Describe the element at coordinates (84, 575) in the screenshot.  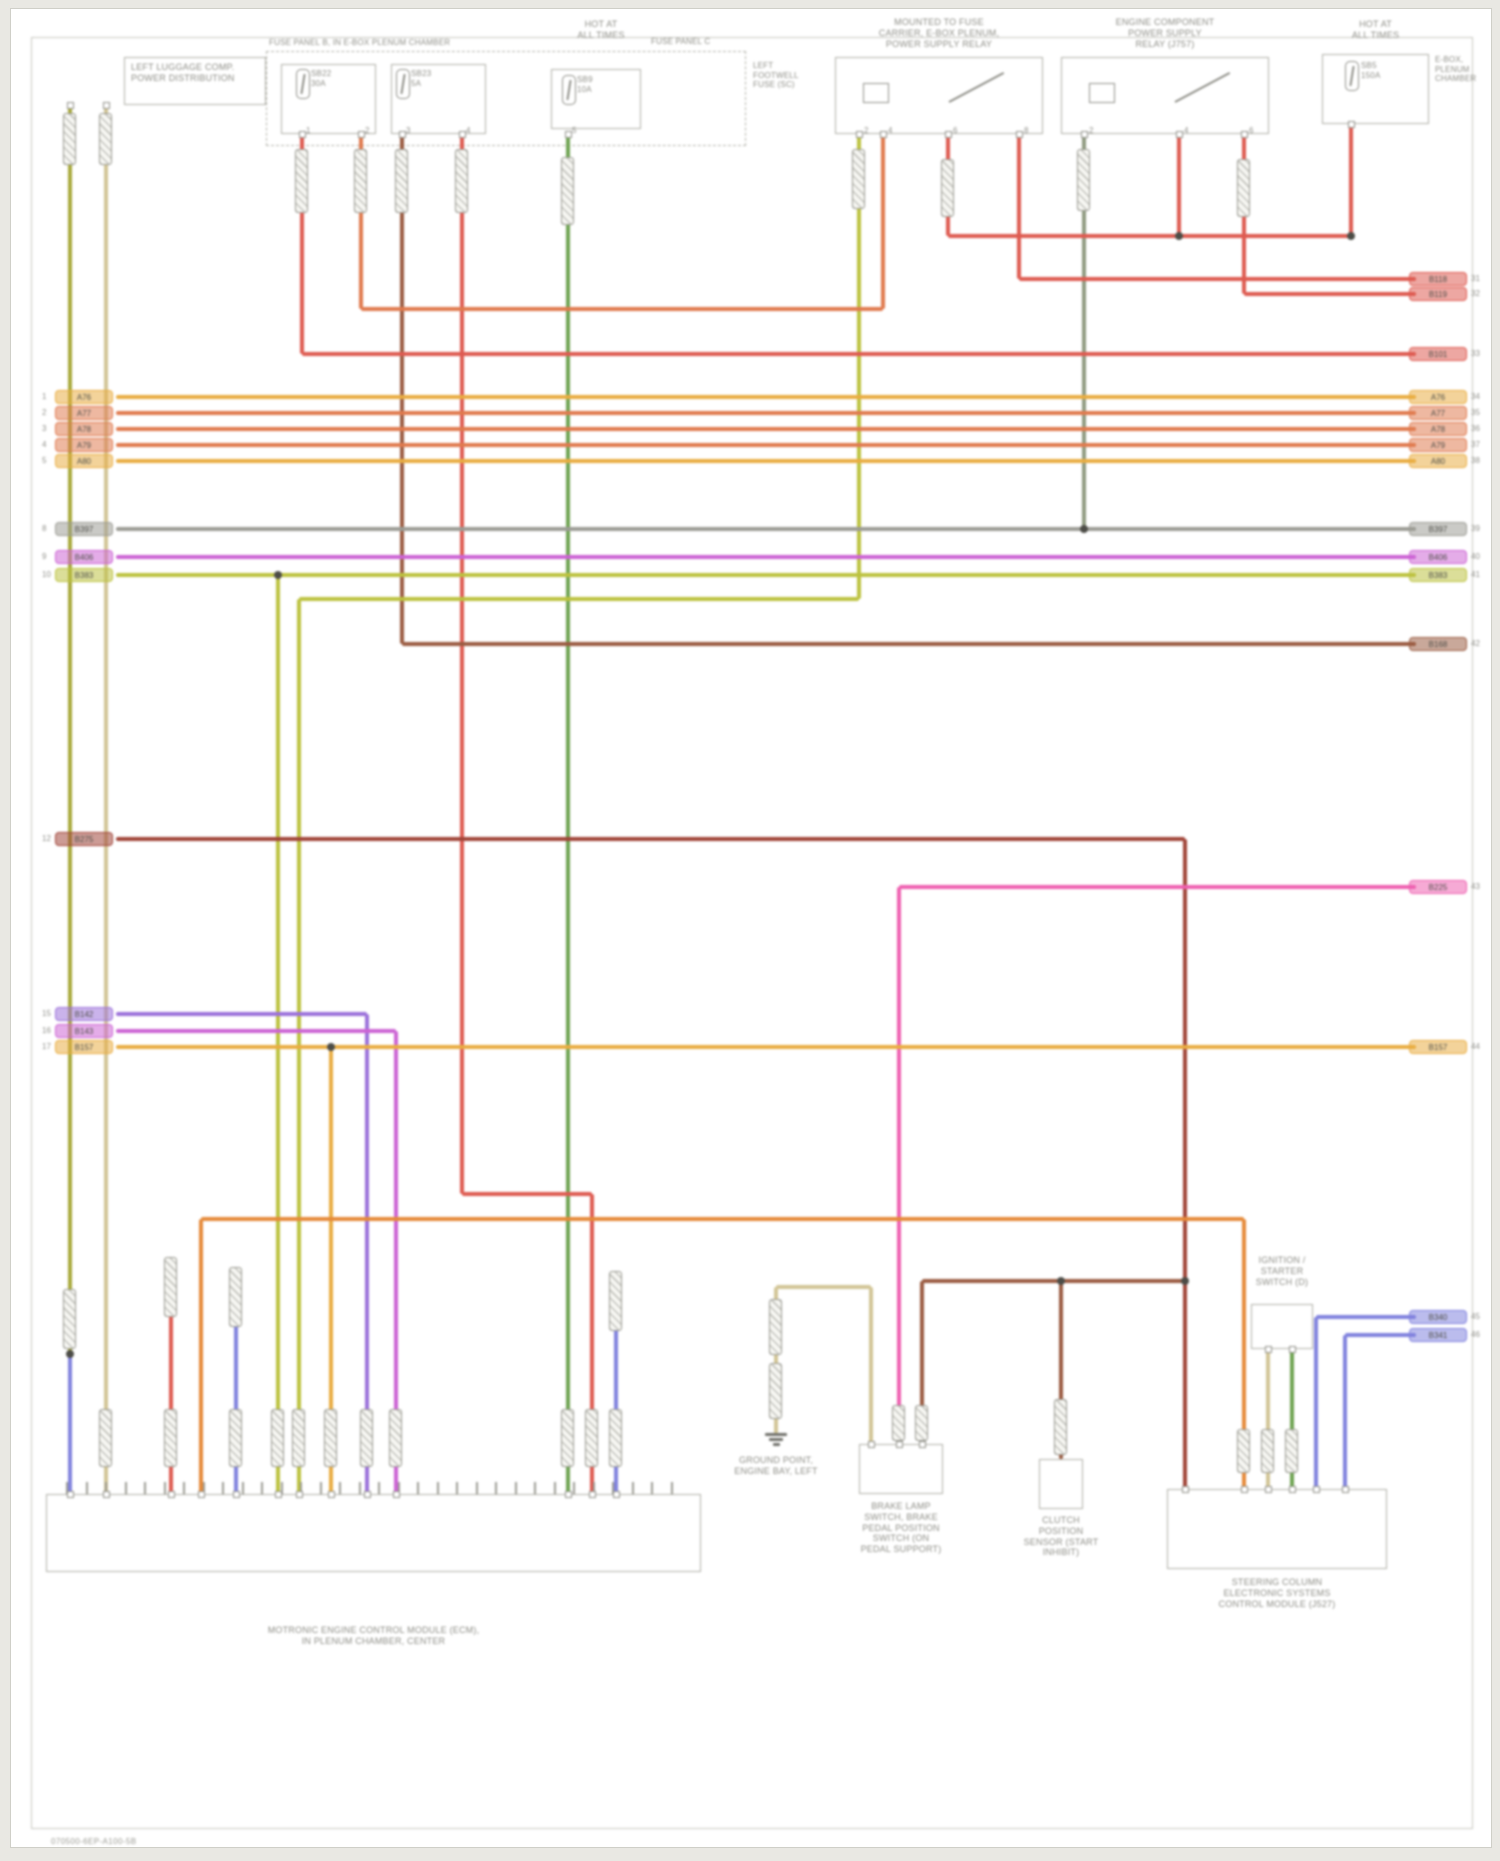
I see `wire-label: B383` at that location.